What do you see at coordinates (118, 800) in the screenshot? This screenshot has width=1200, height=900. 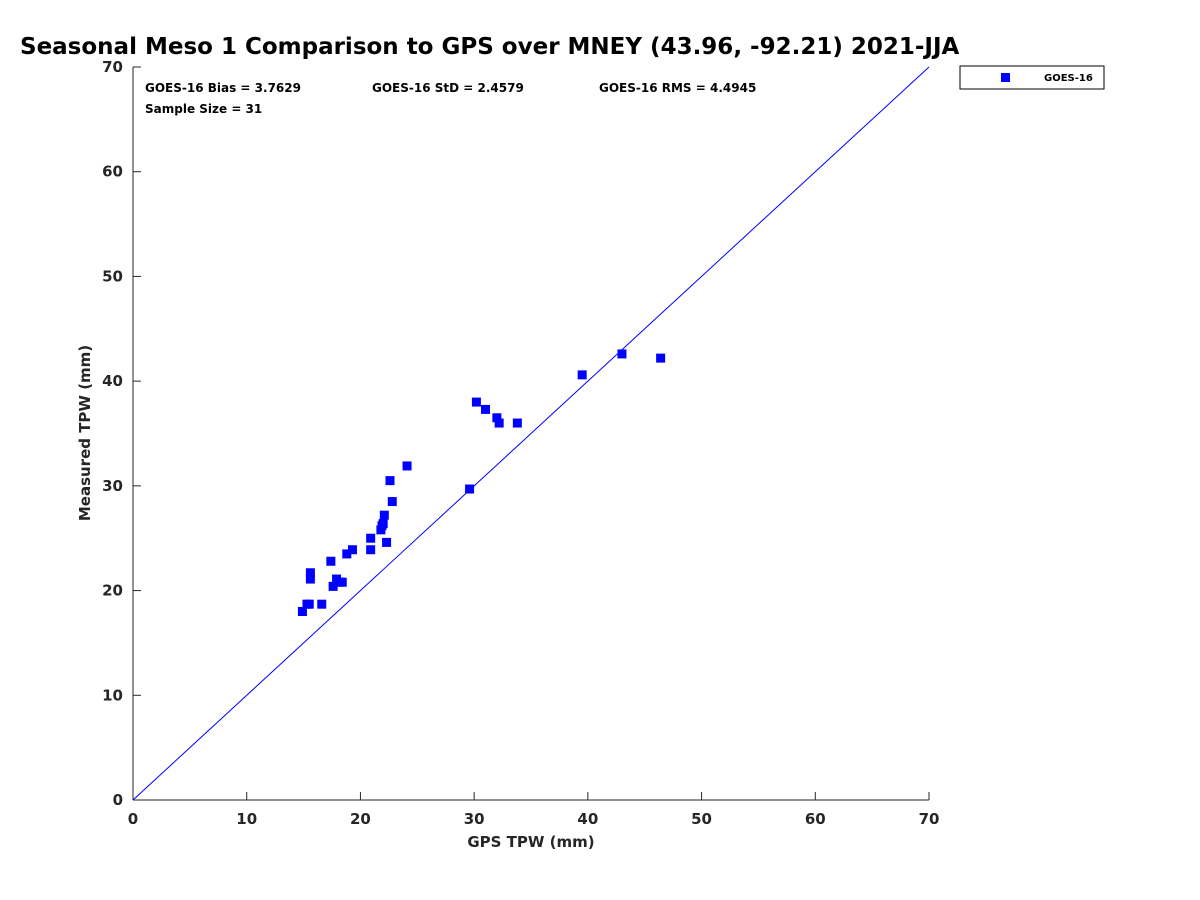 I see `y-tick-label: 0` at bounding box center [118, 800].